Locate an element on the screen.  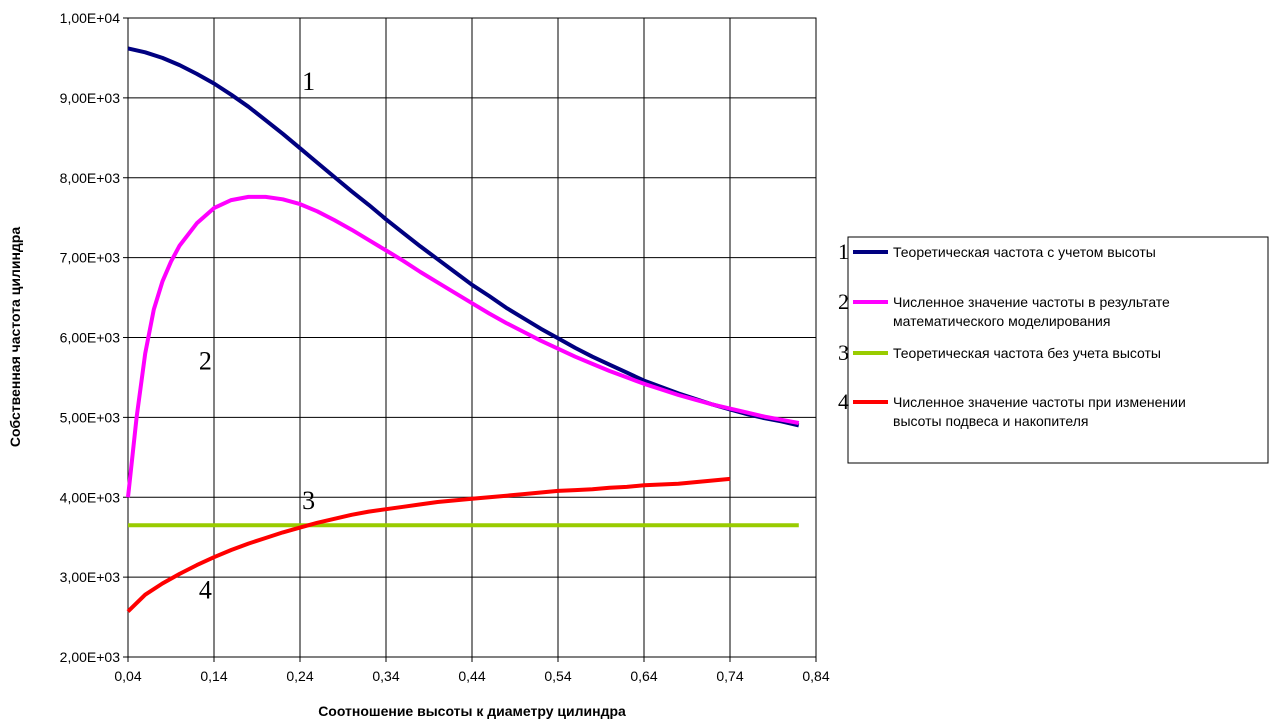
legend-label-1: Теоретическая частота с учетом высоты is located at coordinates (1024, 252).